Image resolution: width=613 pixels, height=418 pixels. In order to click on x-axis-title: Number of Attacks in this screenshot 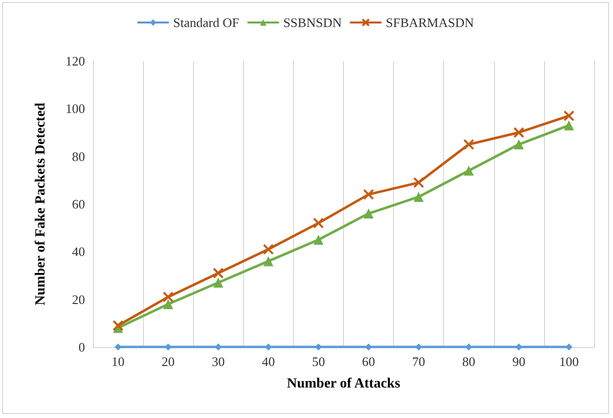, I will do `click(343, 384)`.